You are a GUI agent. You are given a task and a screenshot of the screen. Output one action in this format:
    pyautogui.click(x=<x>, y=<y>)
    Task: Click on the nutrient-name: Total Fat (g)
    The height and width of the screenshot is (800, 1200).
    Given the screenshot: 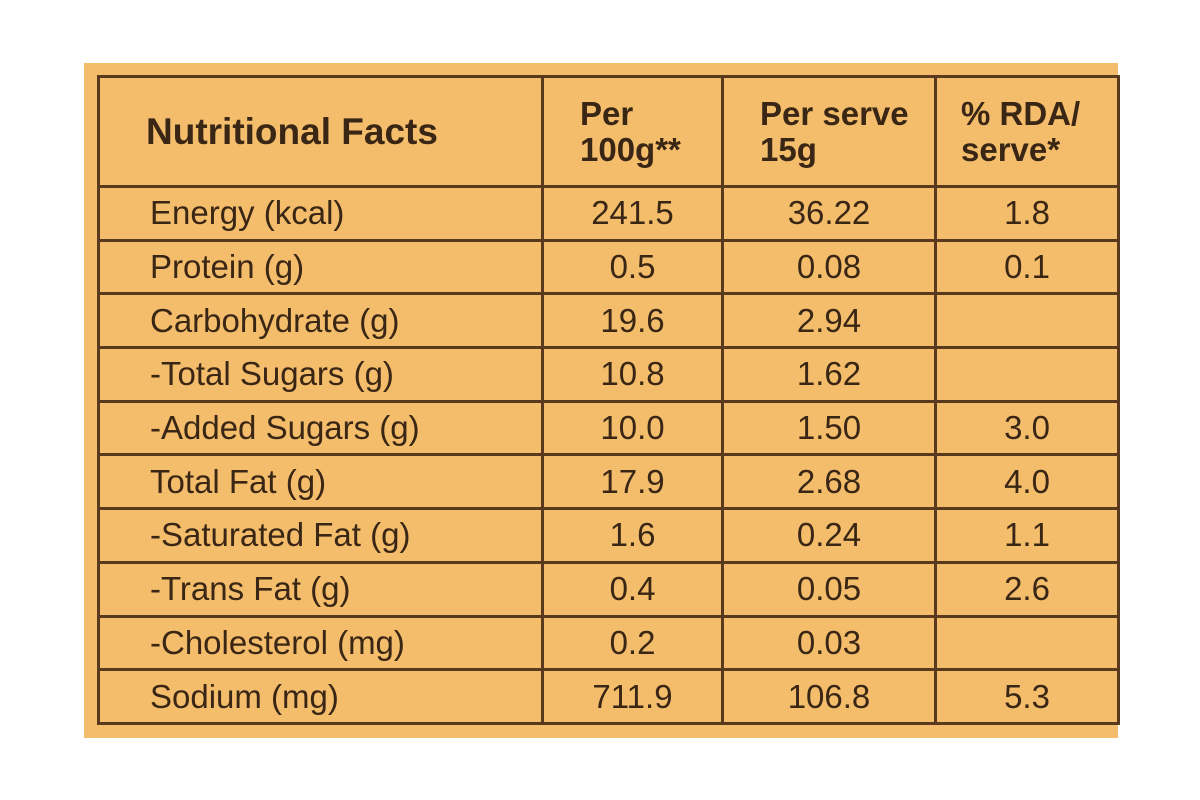 What is the action you would take?
    pyautogui.click(x=320, y=482)
    